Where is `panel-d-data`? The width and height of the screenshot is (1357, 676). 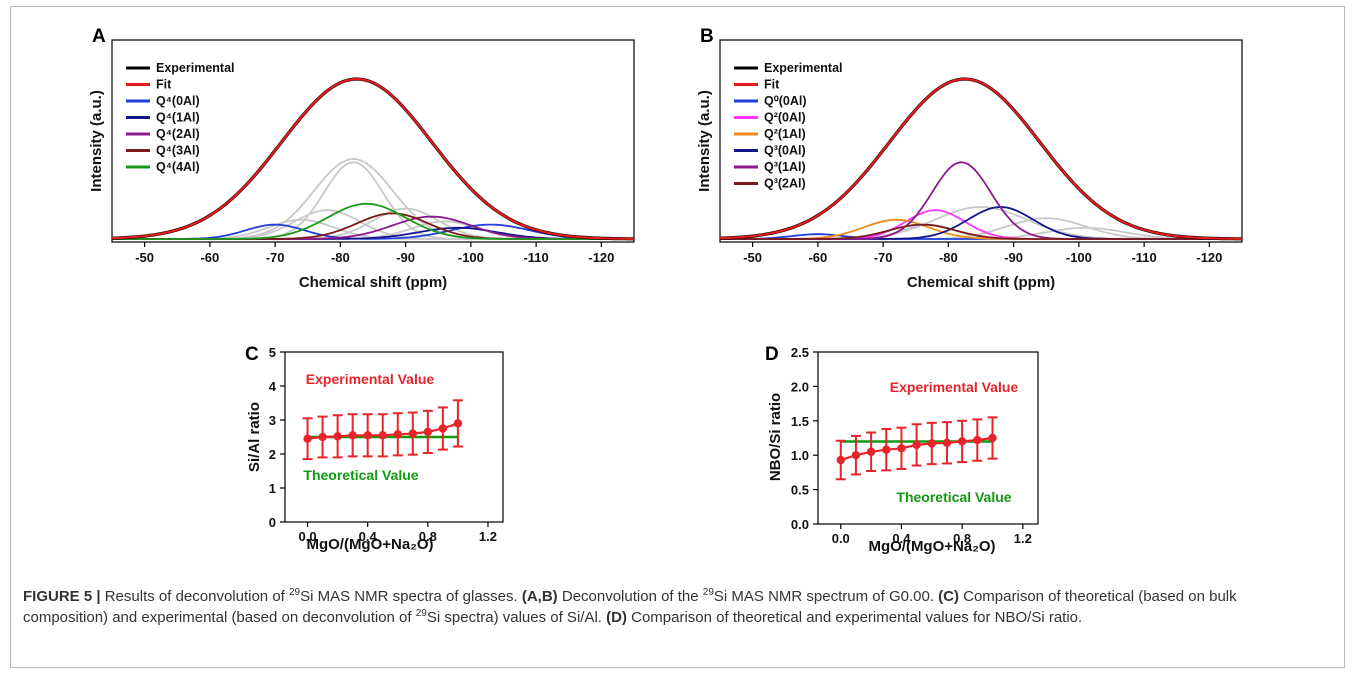
panel-d-data is located at coordinates (916, 448).